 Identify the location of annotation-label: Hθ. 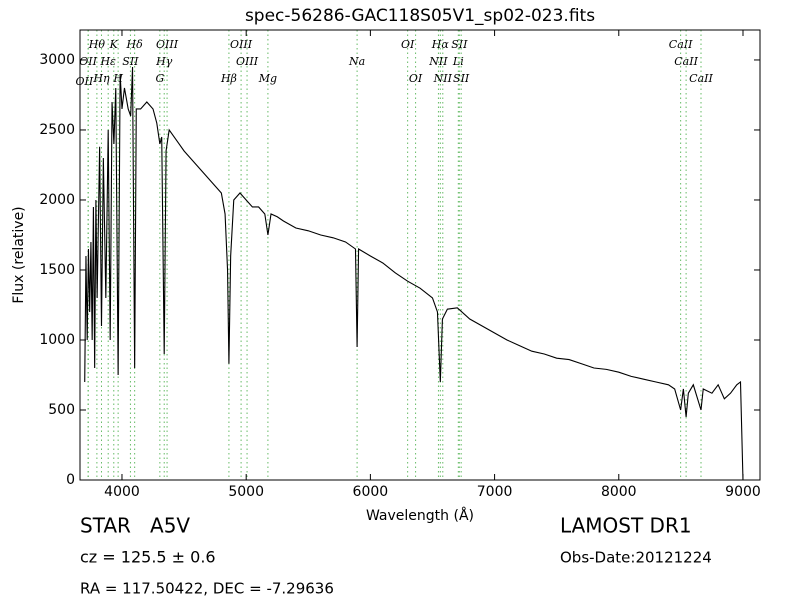
(97, 44).